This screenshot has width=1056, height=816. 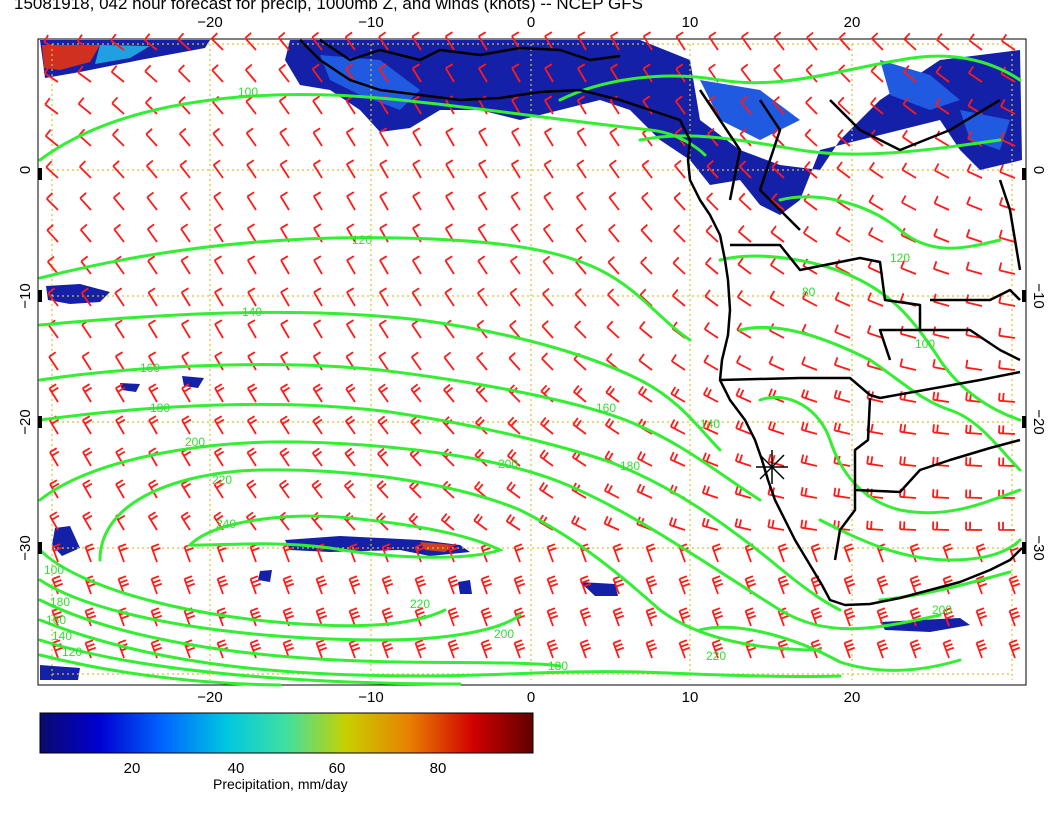 I want to click on contour-label: 80, so click(x=809, y=292).